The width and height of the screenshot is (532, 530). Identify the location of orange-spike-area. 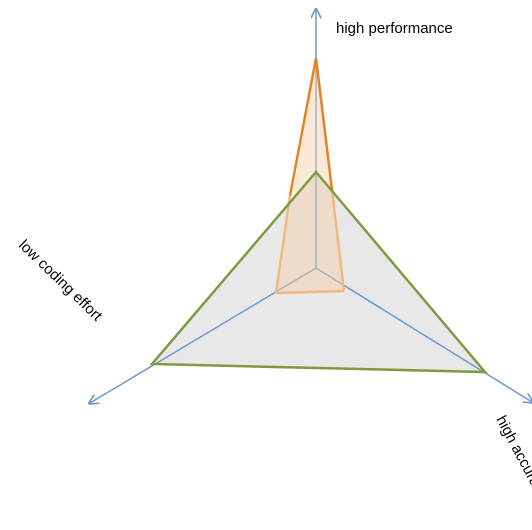
(310, 175).